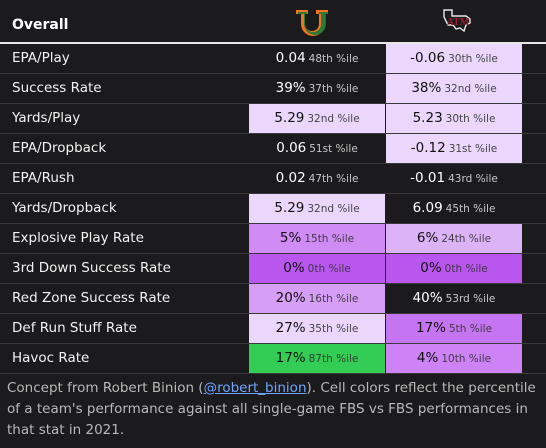  Describe the element at coordinates (290, 88) in the screenshot. I see `stat-value: 39%` at that location.